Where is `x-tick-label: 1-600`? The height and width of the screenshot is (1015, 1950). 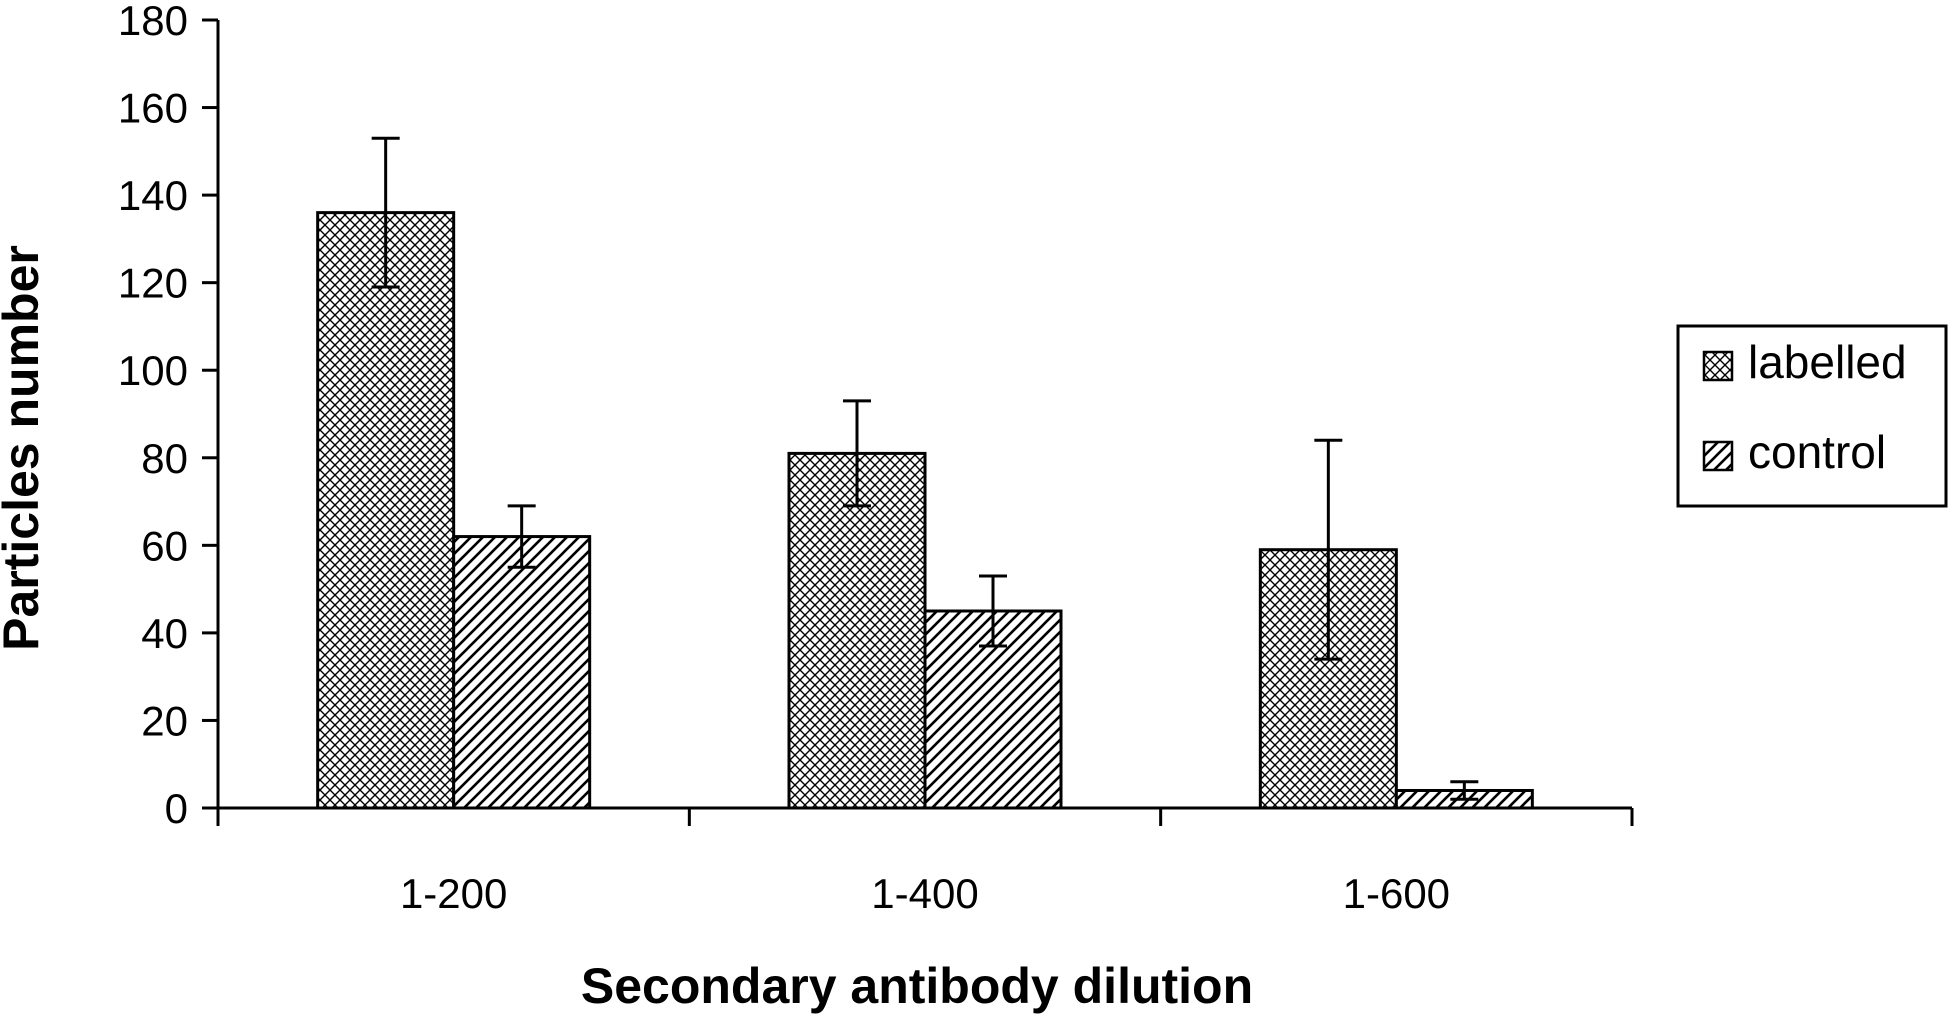
x-tick-label: 1-600 is located at coordinates (1396, 893).